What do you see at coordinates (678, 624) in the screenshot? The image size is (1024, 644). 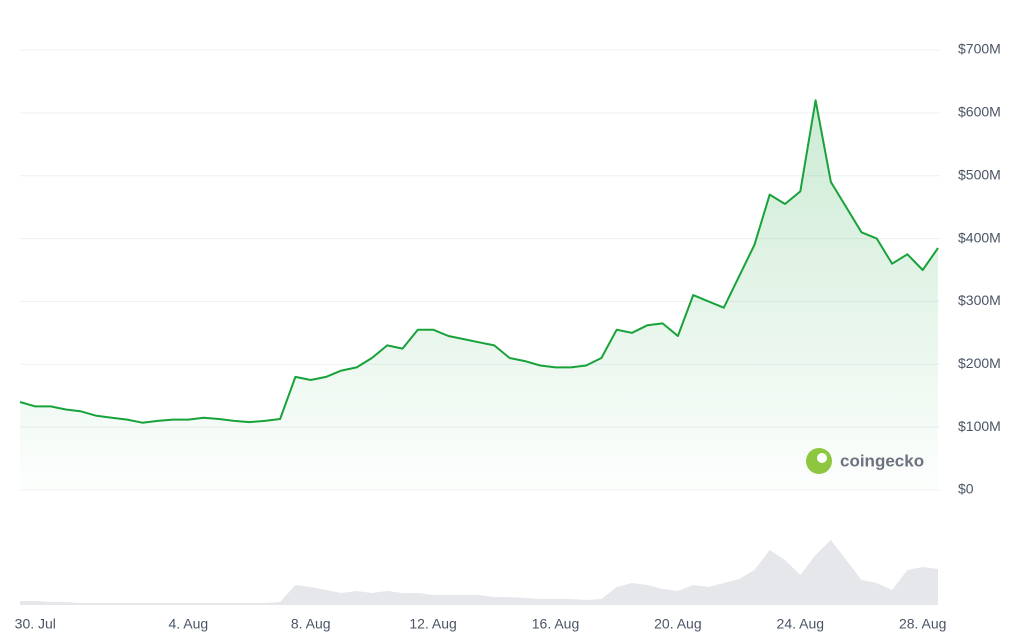 I see `x-tick-label: 20. Aug` at bounding box center [678, 624].